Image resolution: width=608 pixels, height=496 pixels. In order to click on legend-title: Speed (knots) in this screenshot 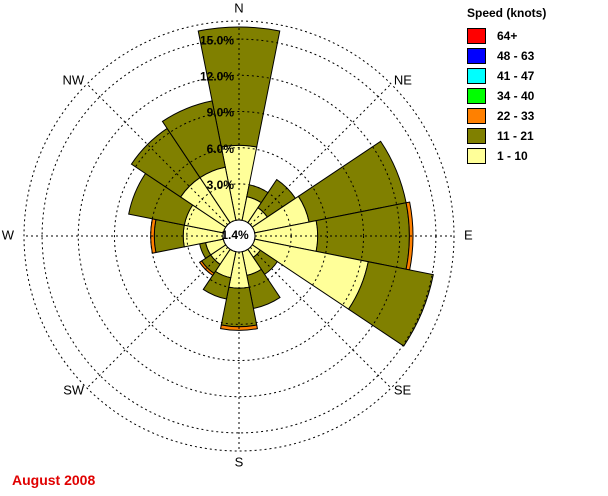, I will do `click(507, 13)`.